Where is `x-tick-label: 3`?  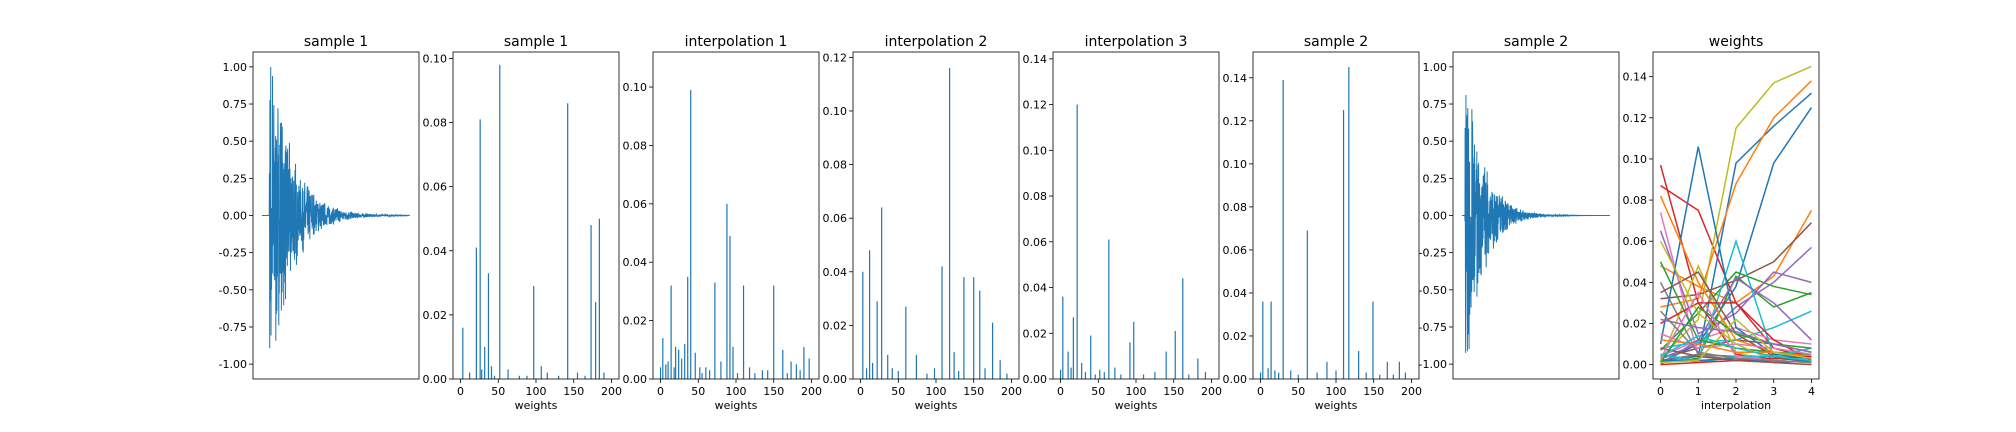 x-tick-label: 3 is located at coordinates (1773, 391).